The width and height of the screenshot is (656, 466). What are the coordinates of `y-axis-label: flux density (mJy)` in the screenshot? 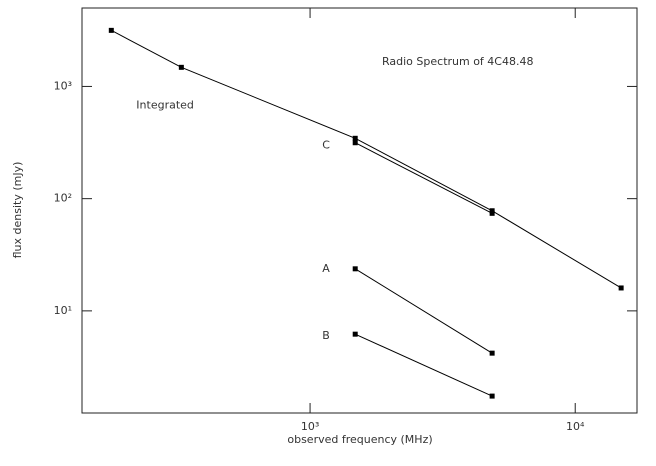 It's located at (17, 210).